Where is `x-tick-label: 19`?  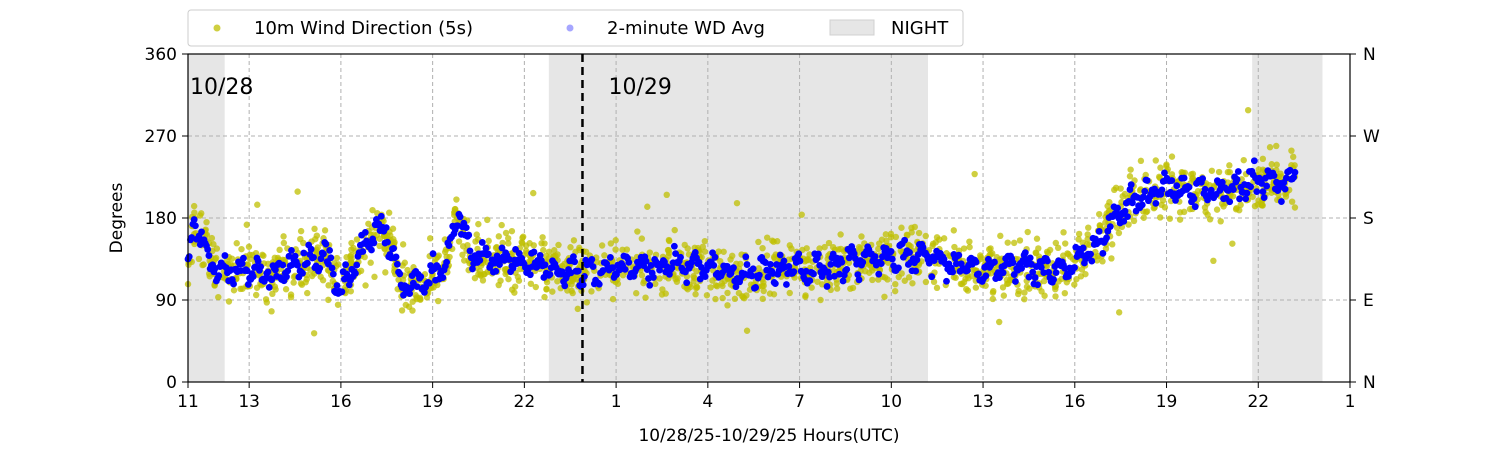
x-tick-label: 19 is located at coordinates (433, 402).